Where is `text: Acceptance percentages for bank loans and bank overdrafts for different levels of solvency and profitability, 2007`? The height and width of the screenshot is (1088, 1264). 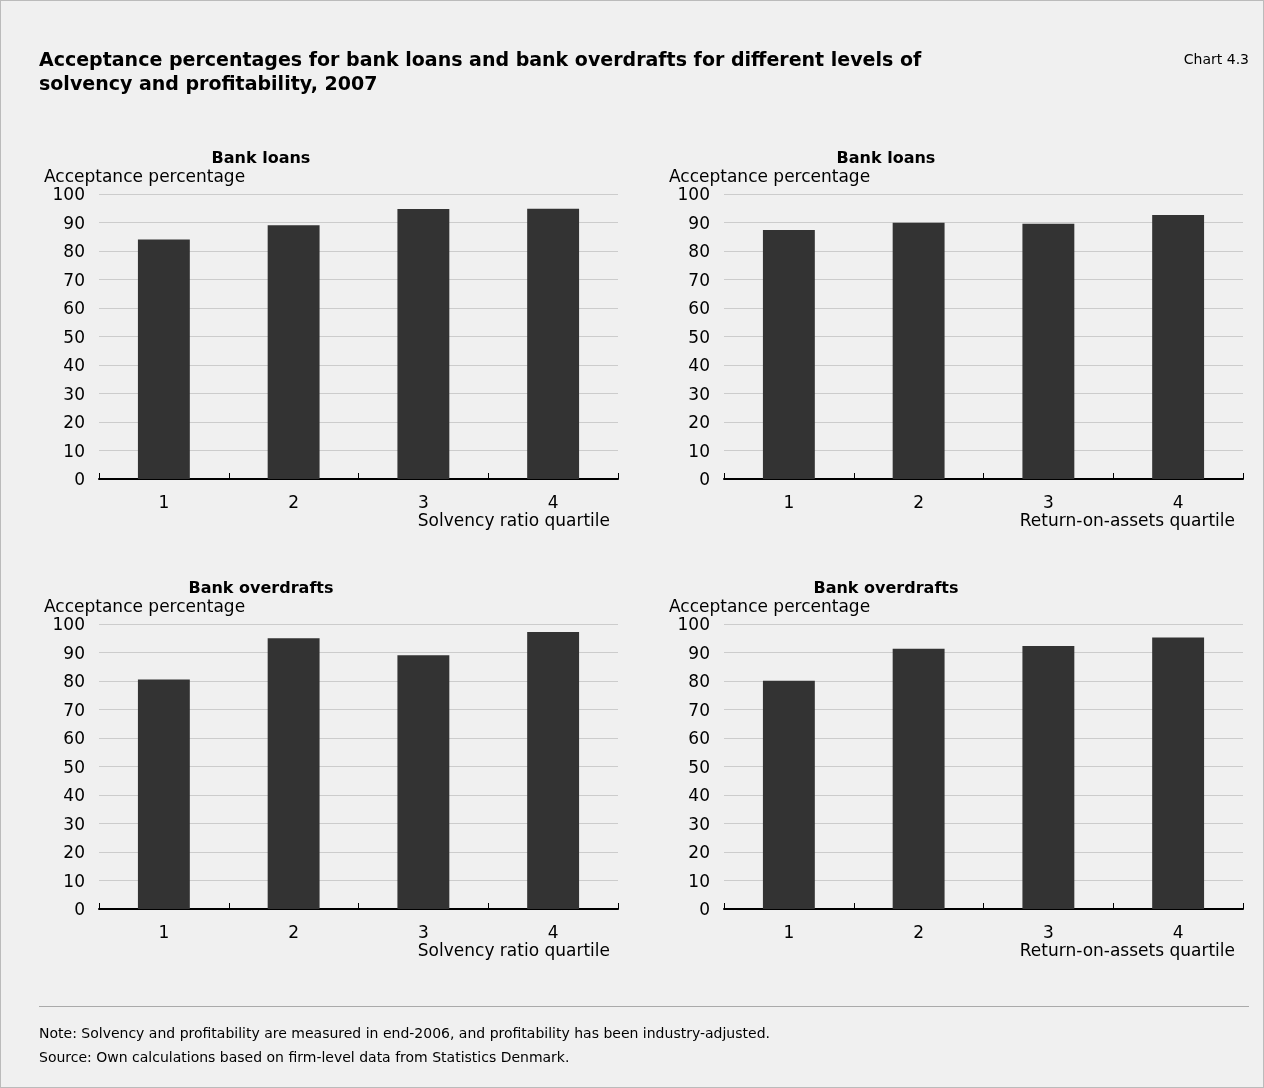 text: Acceptance percentages for bank loans and bank overdrafts for different levels of solvency and profitability, 2007 is located at coordinates (481, 71).